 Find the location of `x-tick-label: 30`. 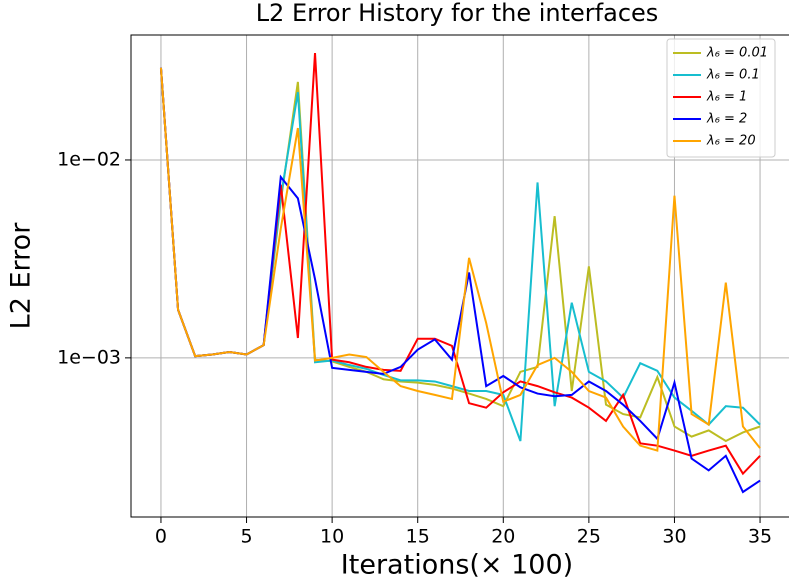

x-tick-label: 30 is located at coordinates (674, 537).